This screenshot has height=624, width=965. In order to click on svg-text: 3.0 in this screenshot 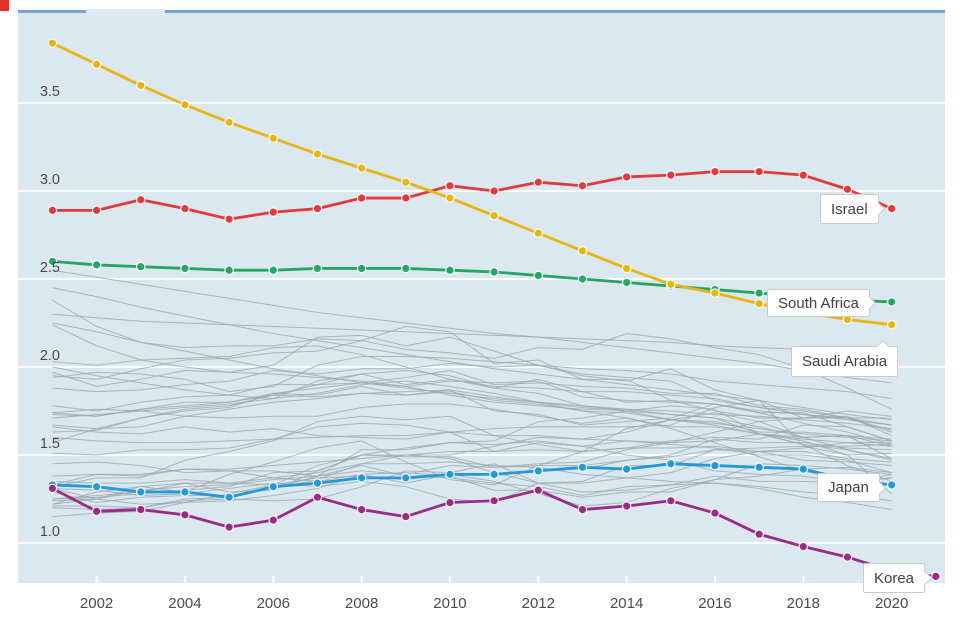, I will do `click(50, 180)`.